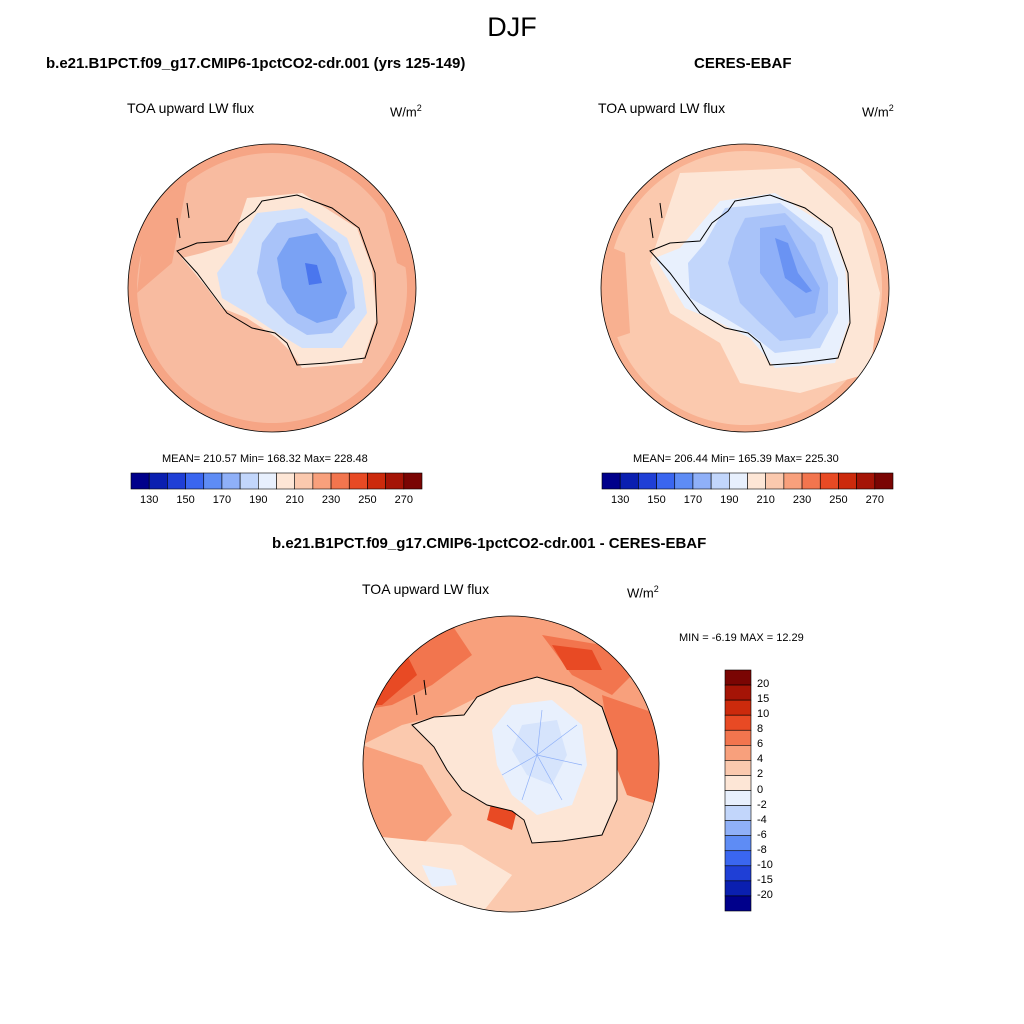  What do you see at coordinates (762, 804) in the screenshot?
I see `colorbar-tick-label: -2` at bounding box center [762, 804].